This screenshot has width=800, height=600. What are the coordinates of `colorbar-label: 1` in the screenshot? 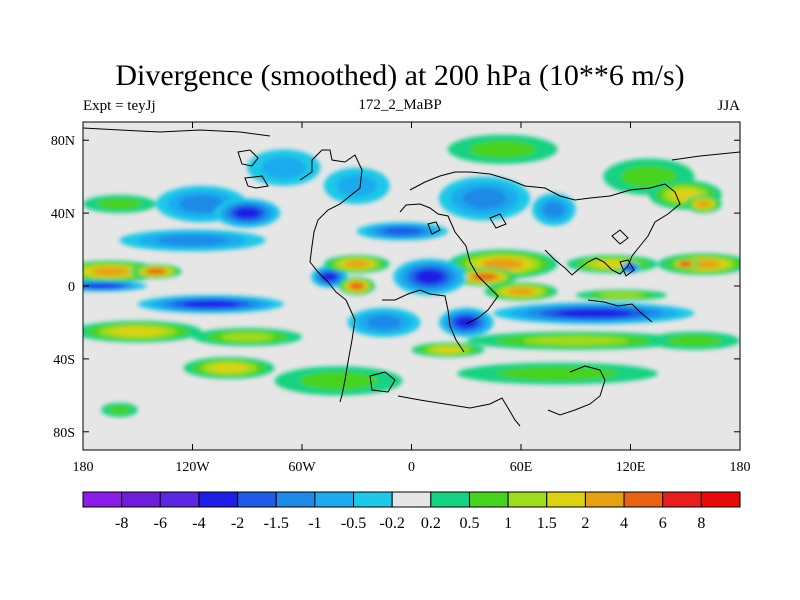 It's located at (508, 523).